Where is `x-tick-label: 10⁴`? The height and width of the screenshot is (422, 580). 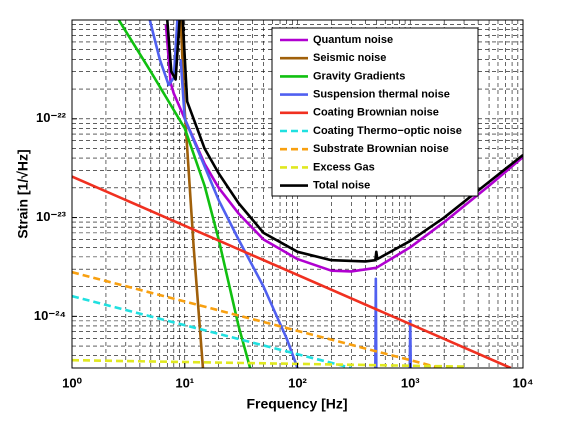
x-tick-label: 10⁴ is located at coordinates (523, 382).